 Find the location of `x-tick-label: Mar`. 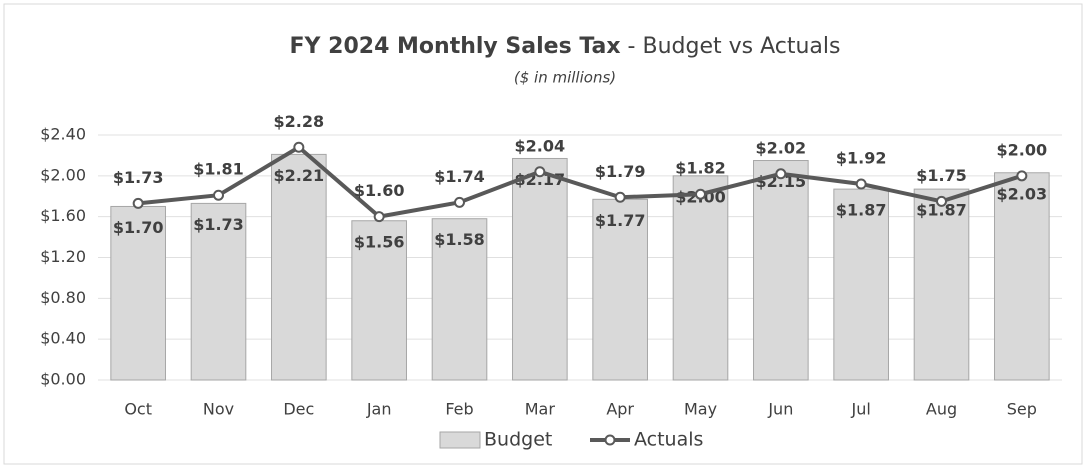

x-tick-label: Mar is located at coordinates (540, 409).